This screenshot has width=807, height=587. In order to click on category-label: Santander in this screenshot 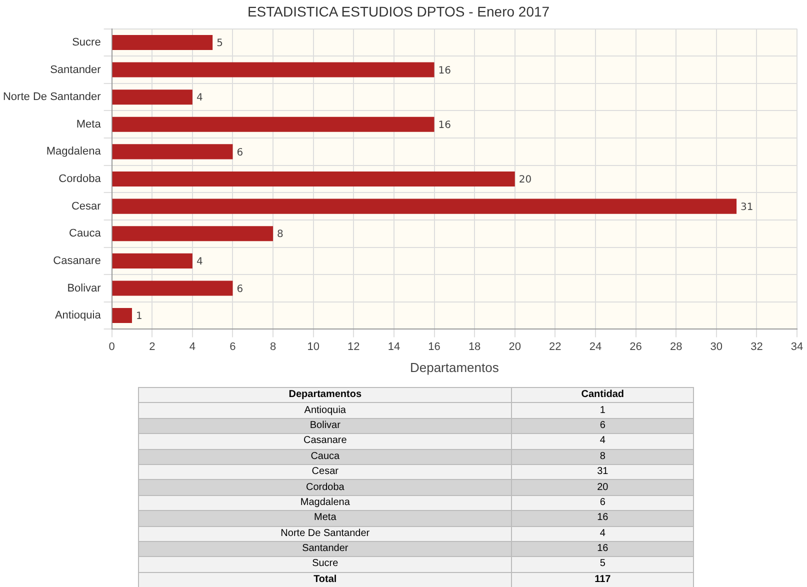, I will do `click(325, 548)`.